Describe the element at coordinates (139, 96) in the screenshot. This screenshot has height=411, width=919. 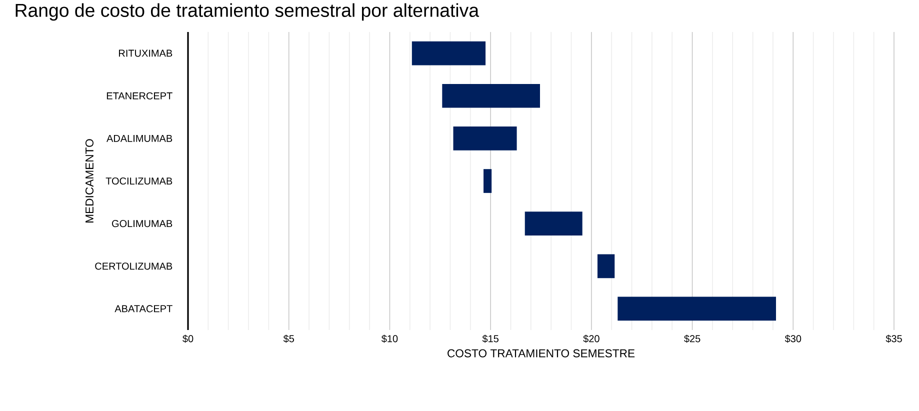
I see `y-tick-label: ETANERCEPT` at that location.